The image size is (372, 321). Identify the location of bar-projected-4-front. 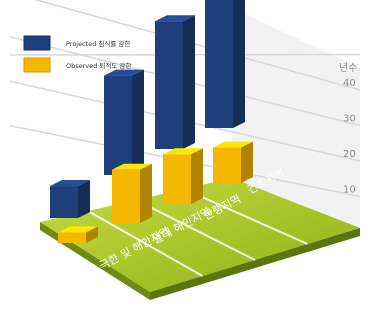
(219, 64).